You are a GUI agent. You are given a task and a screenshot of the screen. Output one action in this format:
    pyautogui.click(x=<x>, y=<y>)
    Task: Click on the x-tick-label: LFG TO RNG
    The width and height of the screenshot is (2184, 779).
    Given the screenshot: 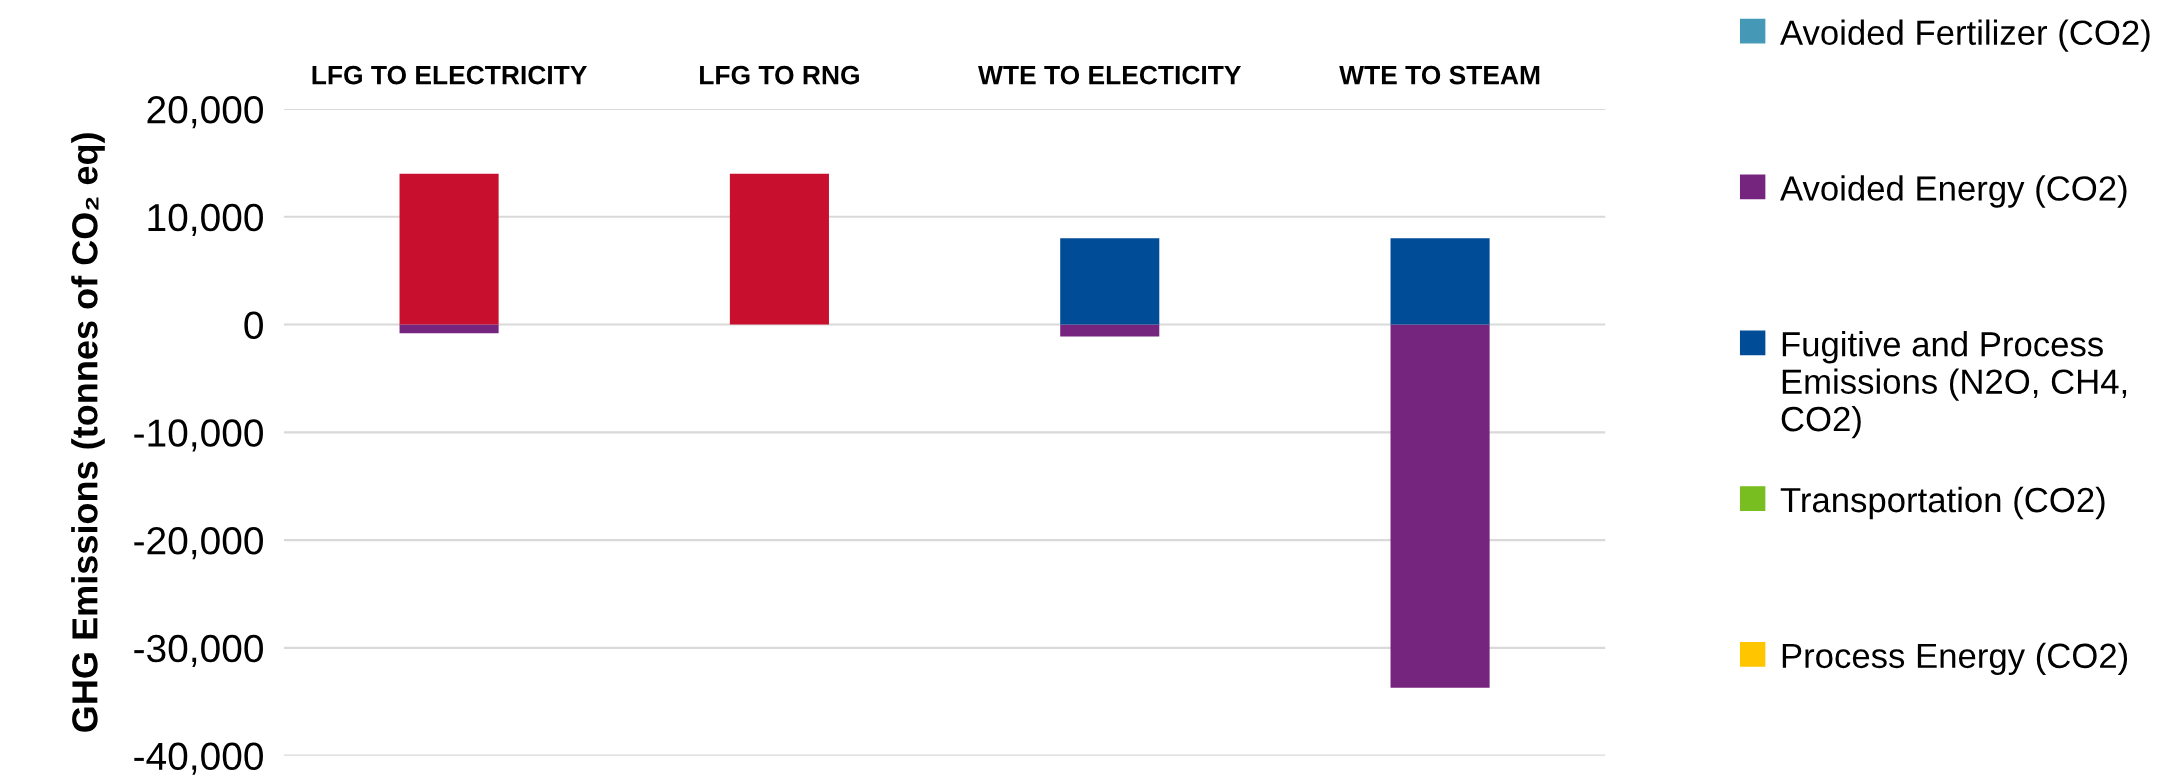 What is the action you would take?
    pyautogui.click(x=779, y=75)
    